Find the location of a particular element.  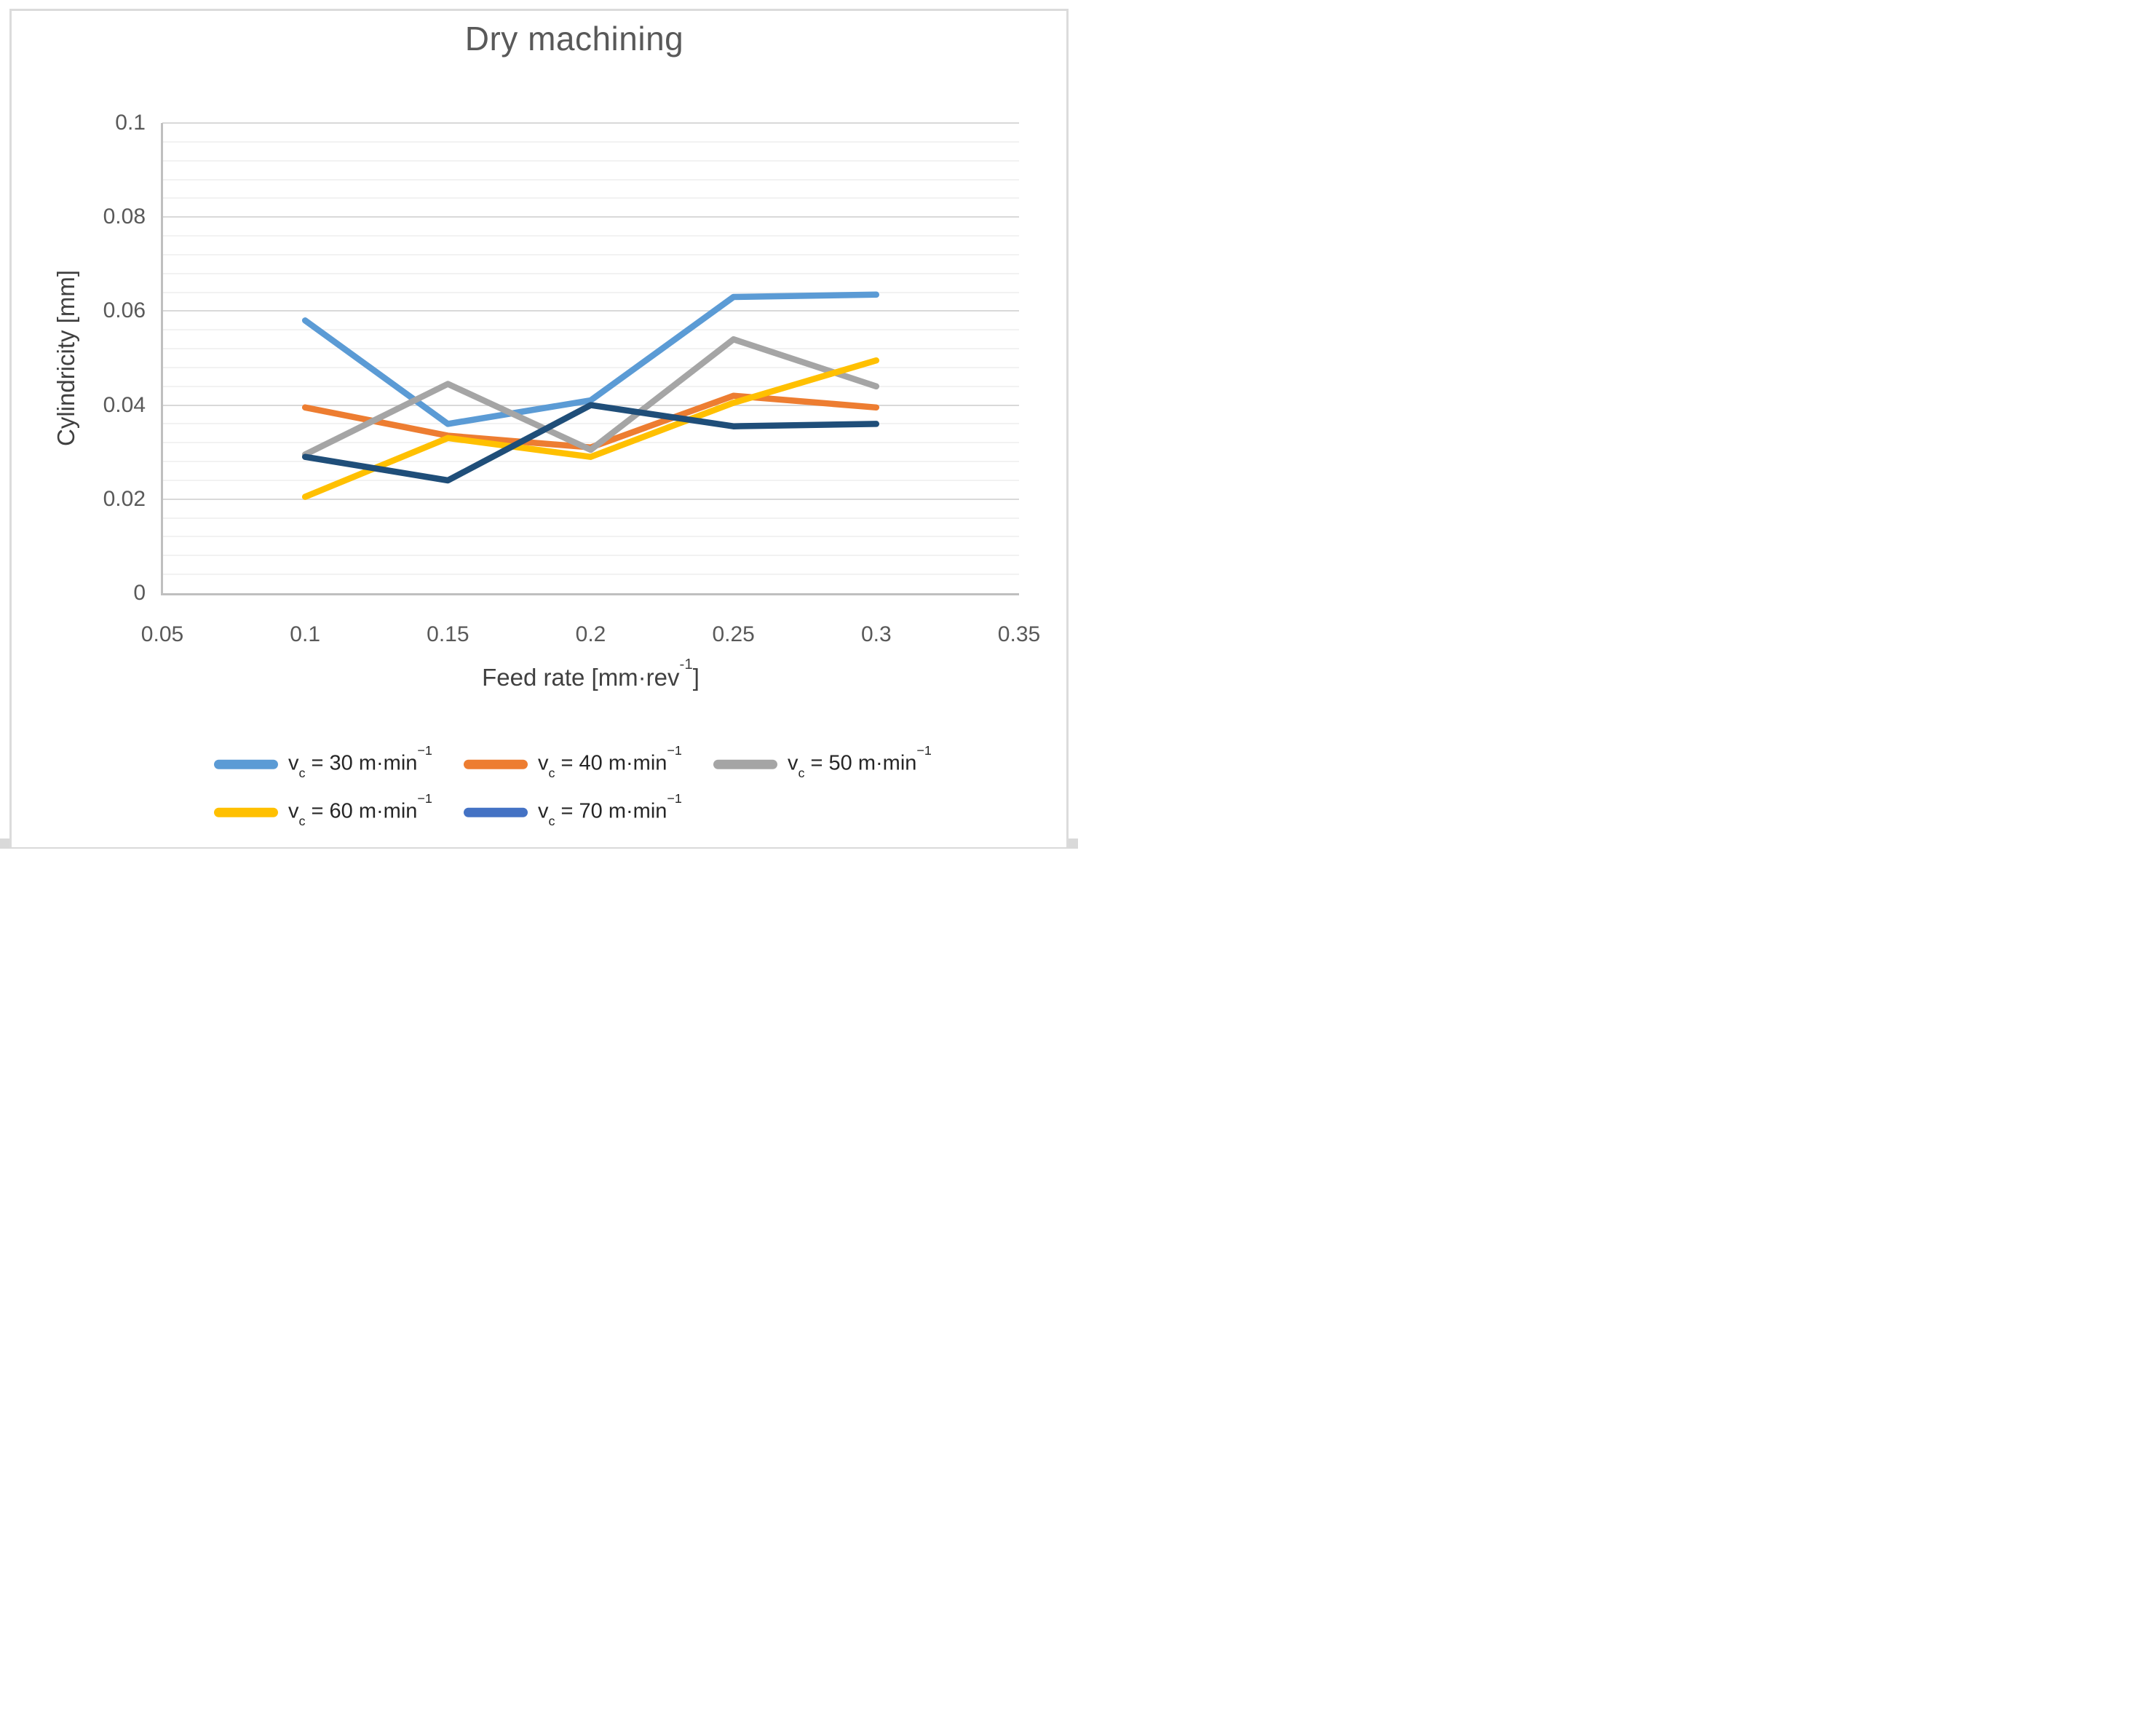

minor-gridline-0.028 is located at coordinates (590, 462).